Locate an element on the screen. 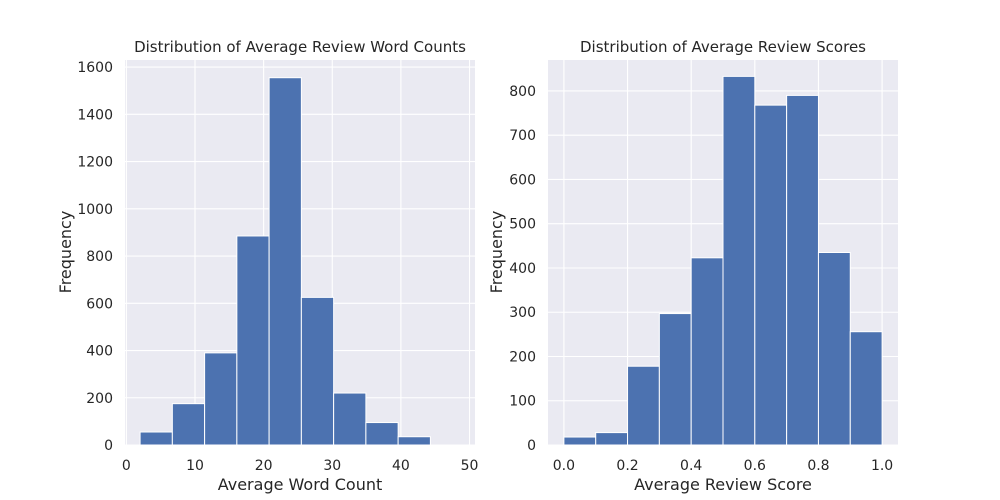 The height and width of the screenshot is (500, 1000). review-score-y-ticks: 0 100 200 300 400 500 600 700 800 is located at coordinates (522, 269).